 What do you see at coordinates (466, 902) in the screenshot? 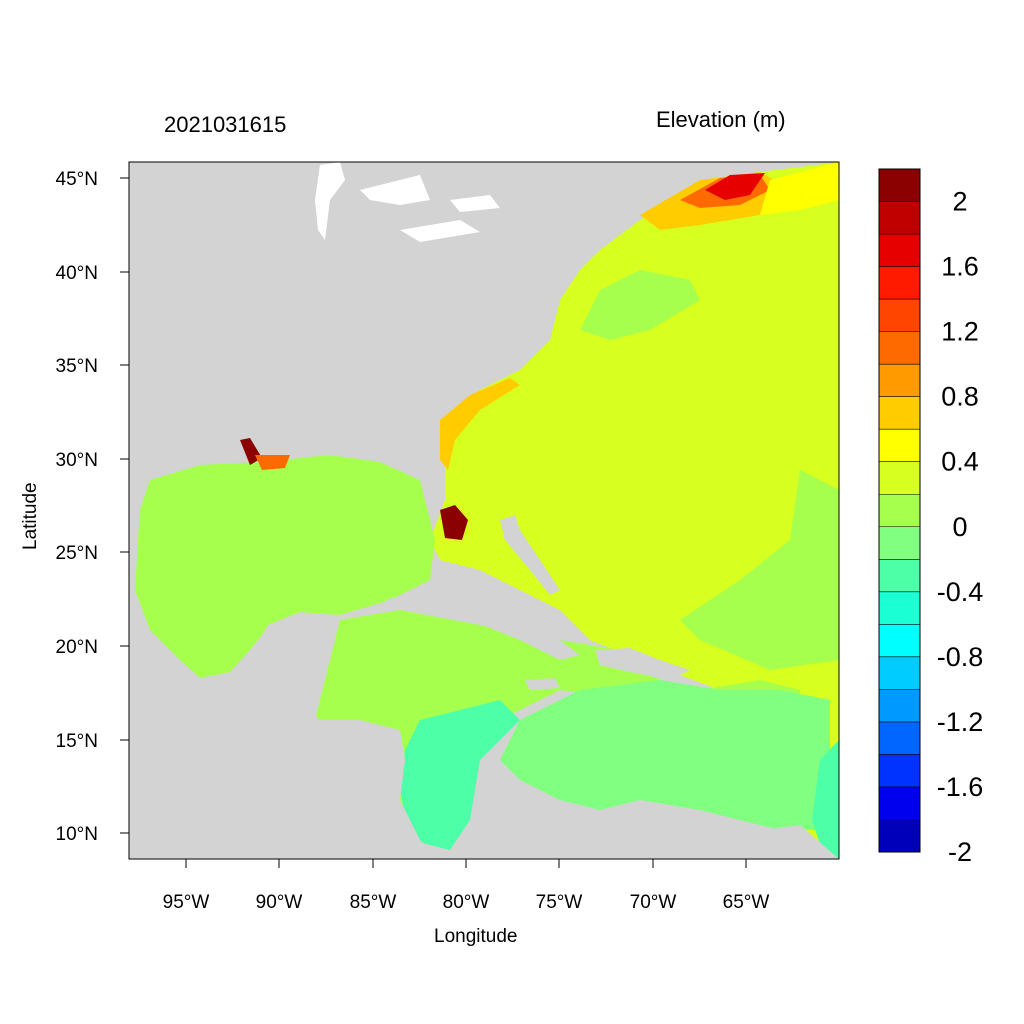
I see `x-tick-label: 80°W` at bounding box center [466, 902].